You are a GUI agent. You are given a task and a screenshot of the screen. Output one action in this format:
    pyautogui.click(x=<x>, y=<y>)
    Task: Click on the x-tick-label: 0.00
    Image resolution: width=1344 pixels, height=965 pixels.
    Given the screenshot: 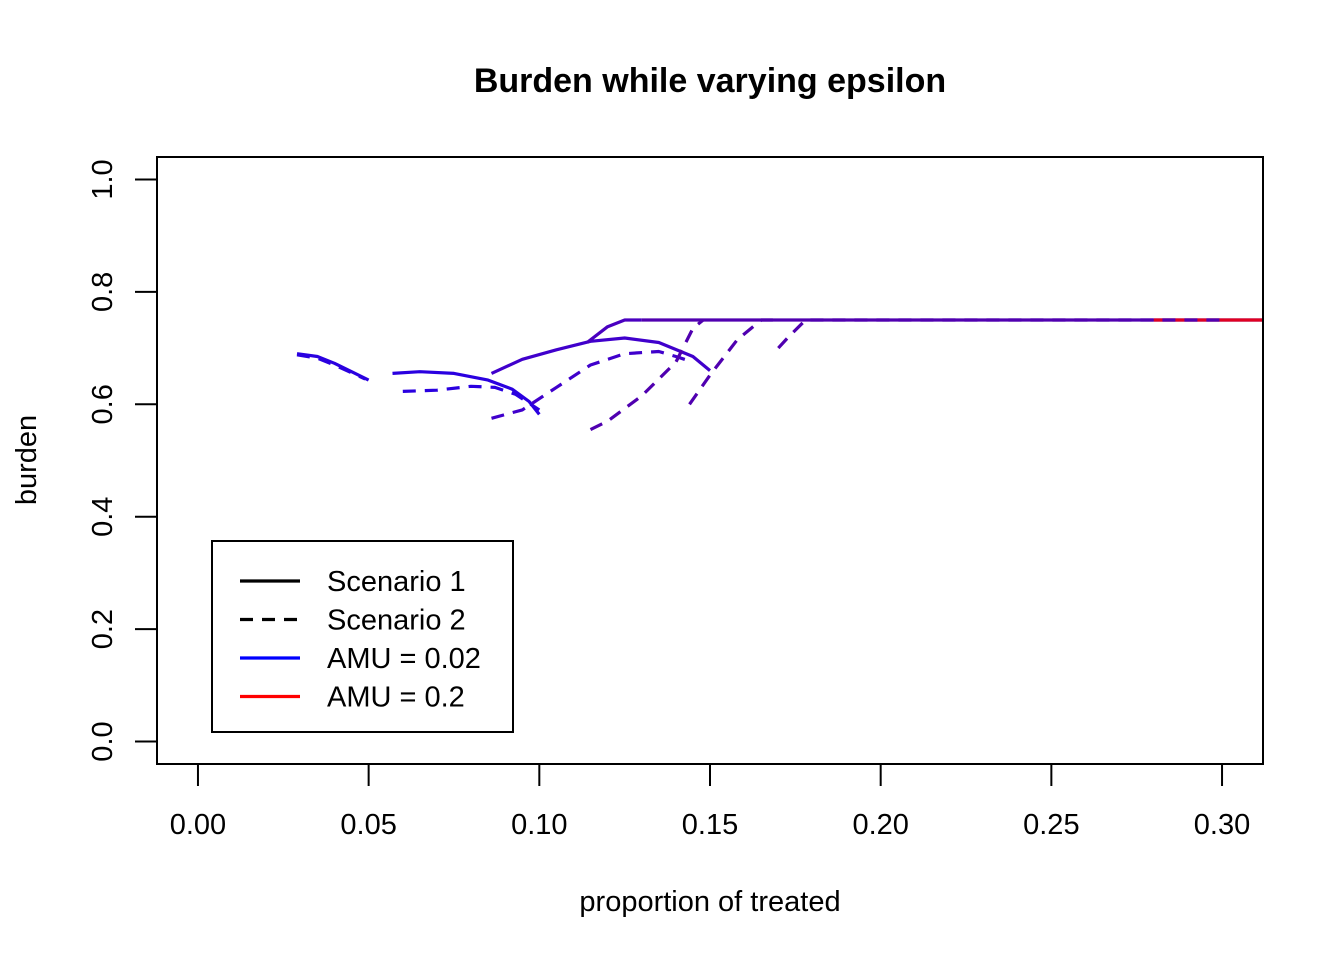 What is the action you would take?
    pyautogui.click(x=198, y=825)
    